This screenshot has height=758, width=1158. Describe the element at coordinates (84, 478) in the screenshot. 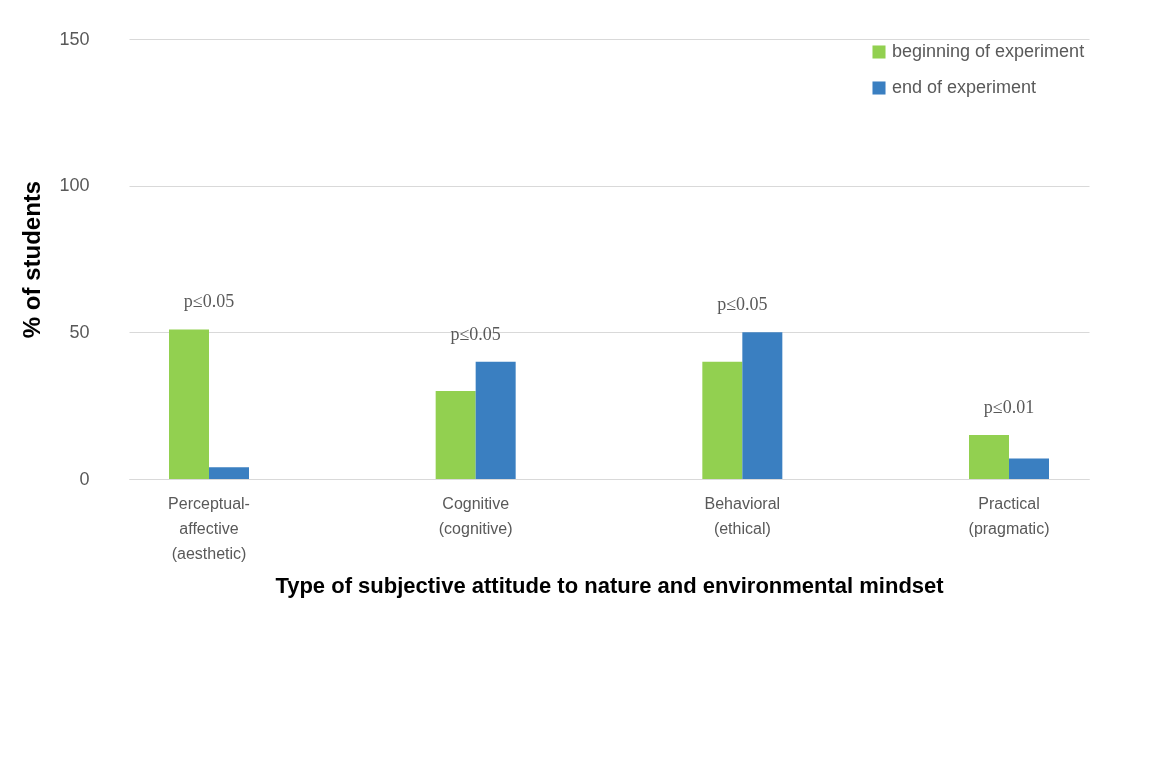

I see `y-tick-label: 0` at that location.